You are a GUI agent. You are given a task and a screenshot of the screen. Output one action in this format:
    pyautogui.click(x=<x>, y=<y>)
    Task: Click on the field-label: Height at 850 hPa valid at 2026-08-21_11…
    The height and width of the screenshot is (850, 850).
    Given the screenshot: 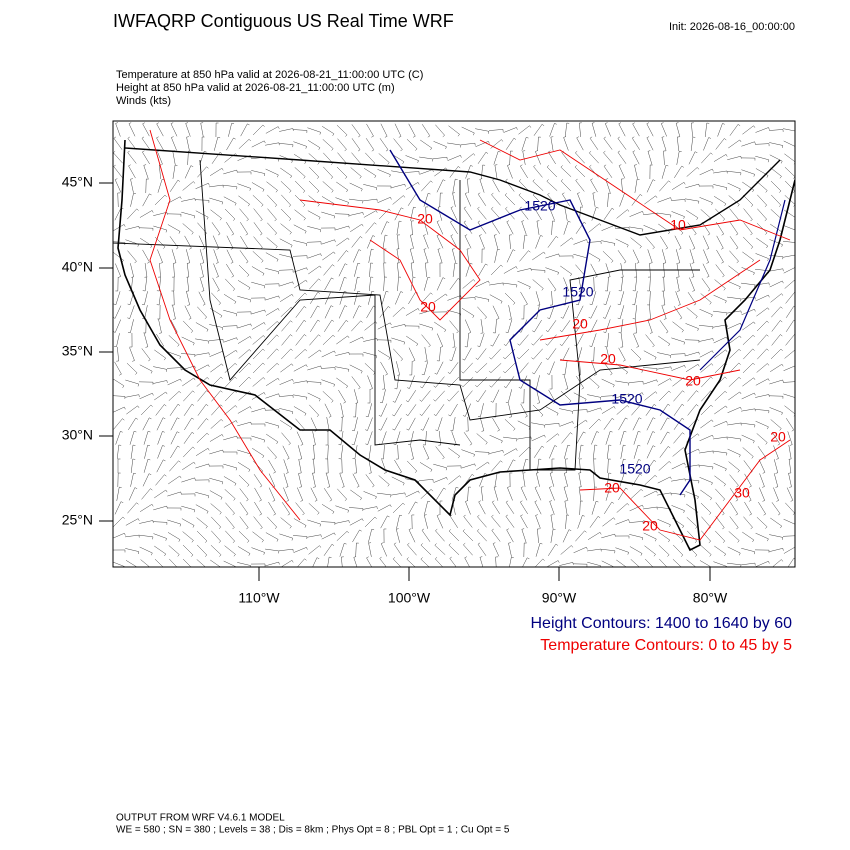 What is the action you would take?
    pyautogui.click(x=255, y=88)
    